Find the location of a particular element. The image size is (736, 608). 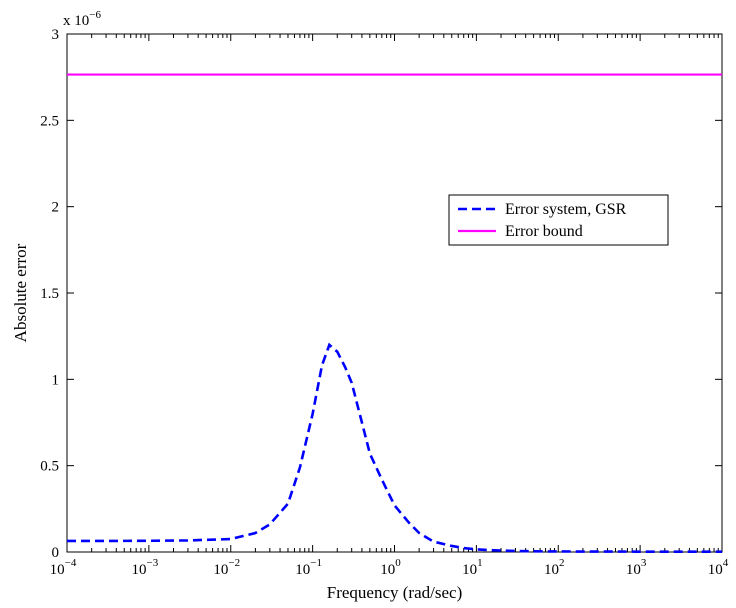

y-tick-label: 1.5 is located at coordinates (49, 294).